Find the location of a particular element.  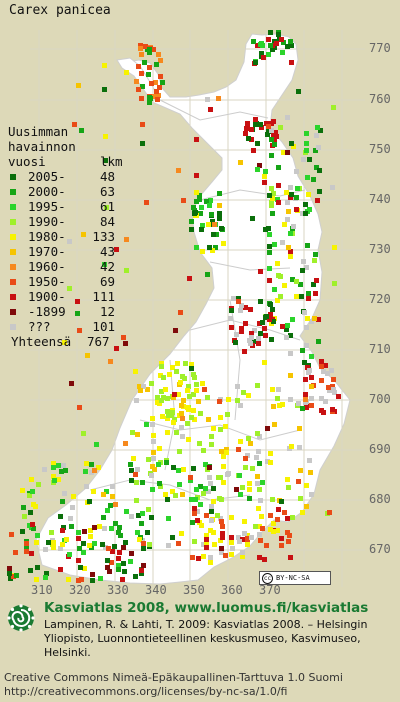

legend-row: 1960- 42 is located at coordinates (61, 266).